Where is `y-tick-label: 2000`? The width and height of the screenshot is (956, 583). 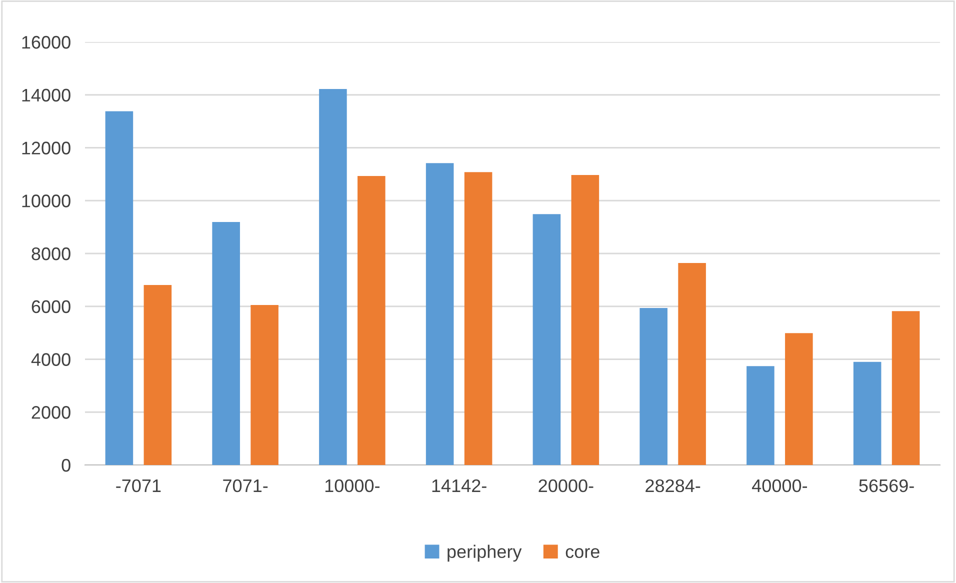
y-tick-label: 2000 is located at coordinates (51, 412).